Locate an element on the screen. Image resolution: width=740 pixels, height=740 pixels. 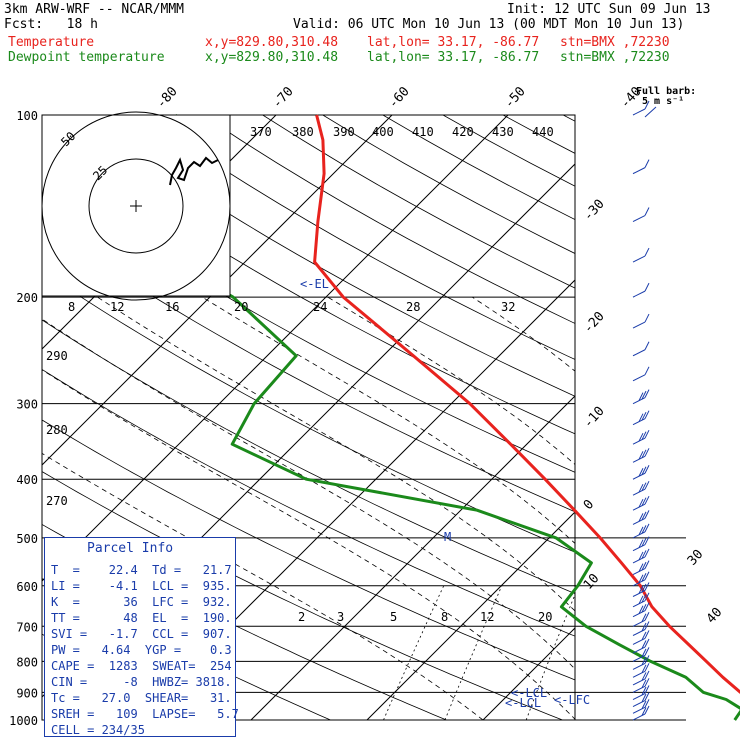
theta-label: 420 is located at coordinates (463, 132).